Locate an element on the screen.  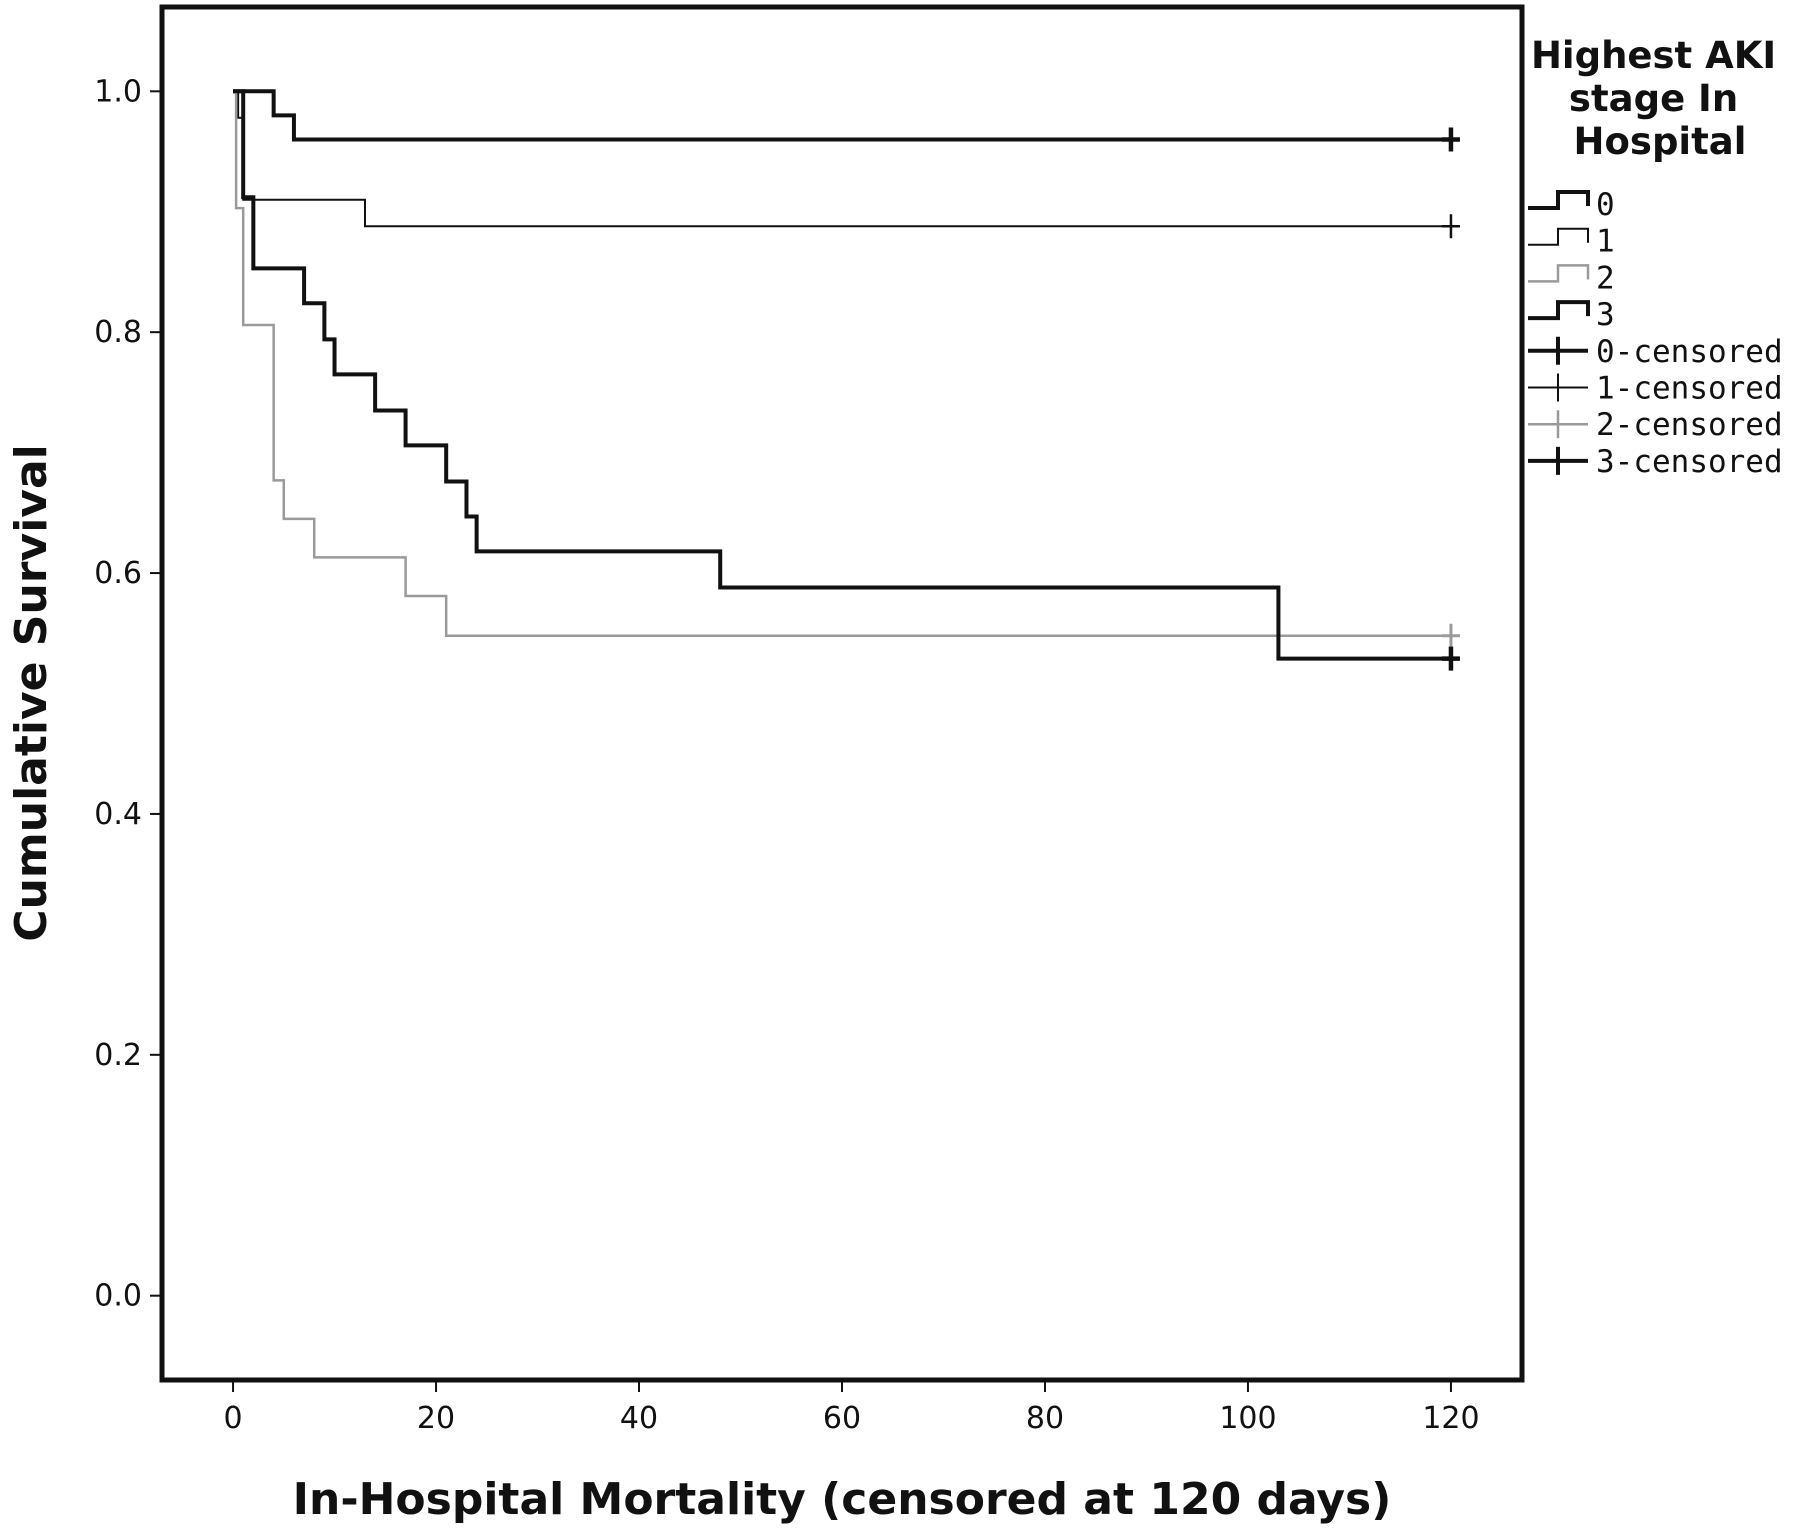
series-0-line is located at coordinates (842, 115).